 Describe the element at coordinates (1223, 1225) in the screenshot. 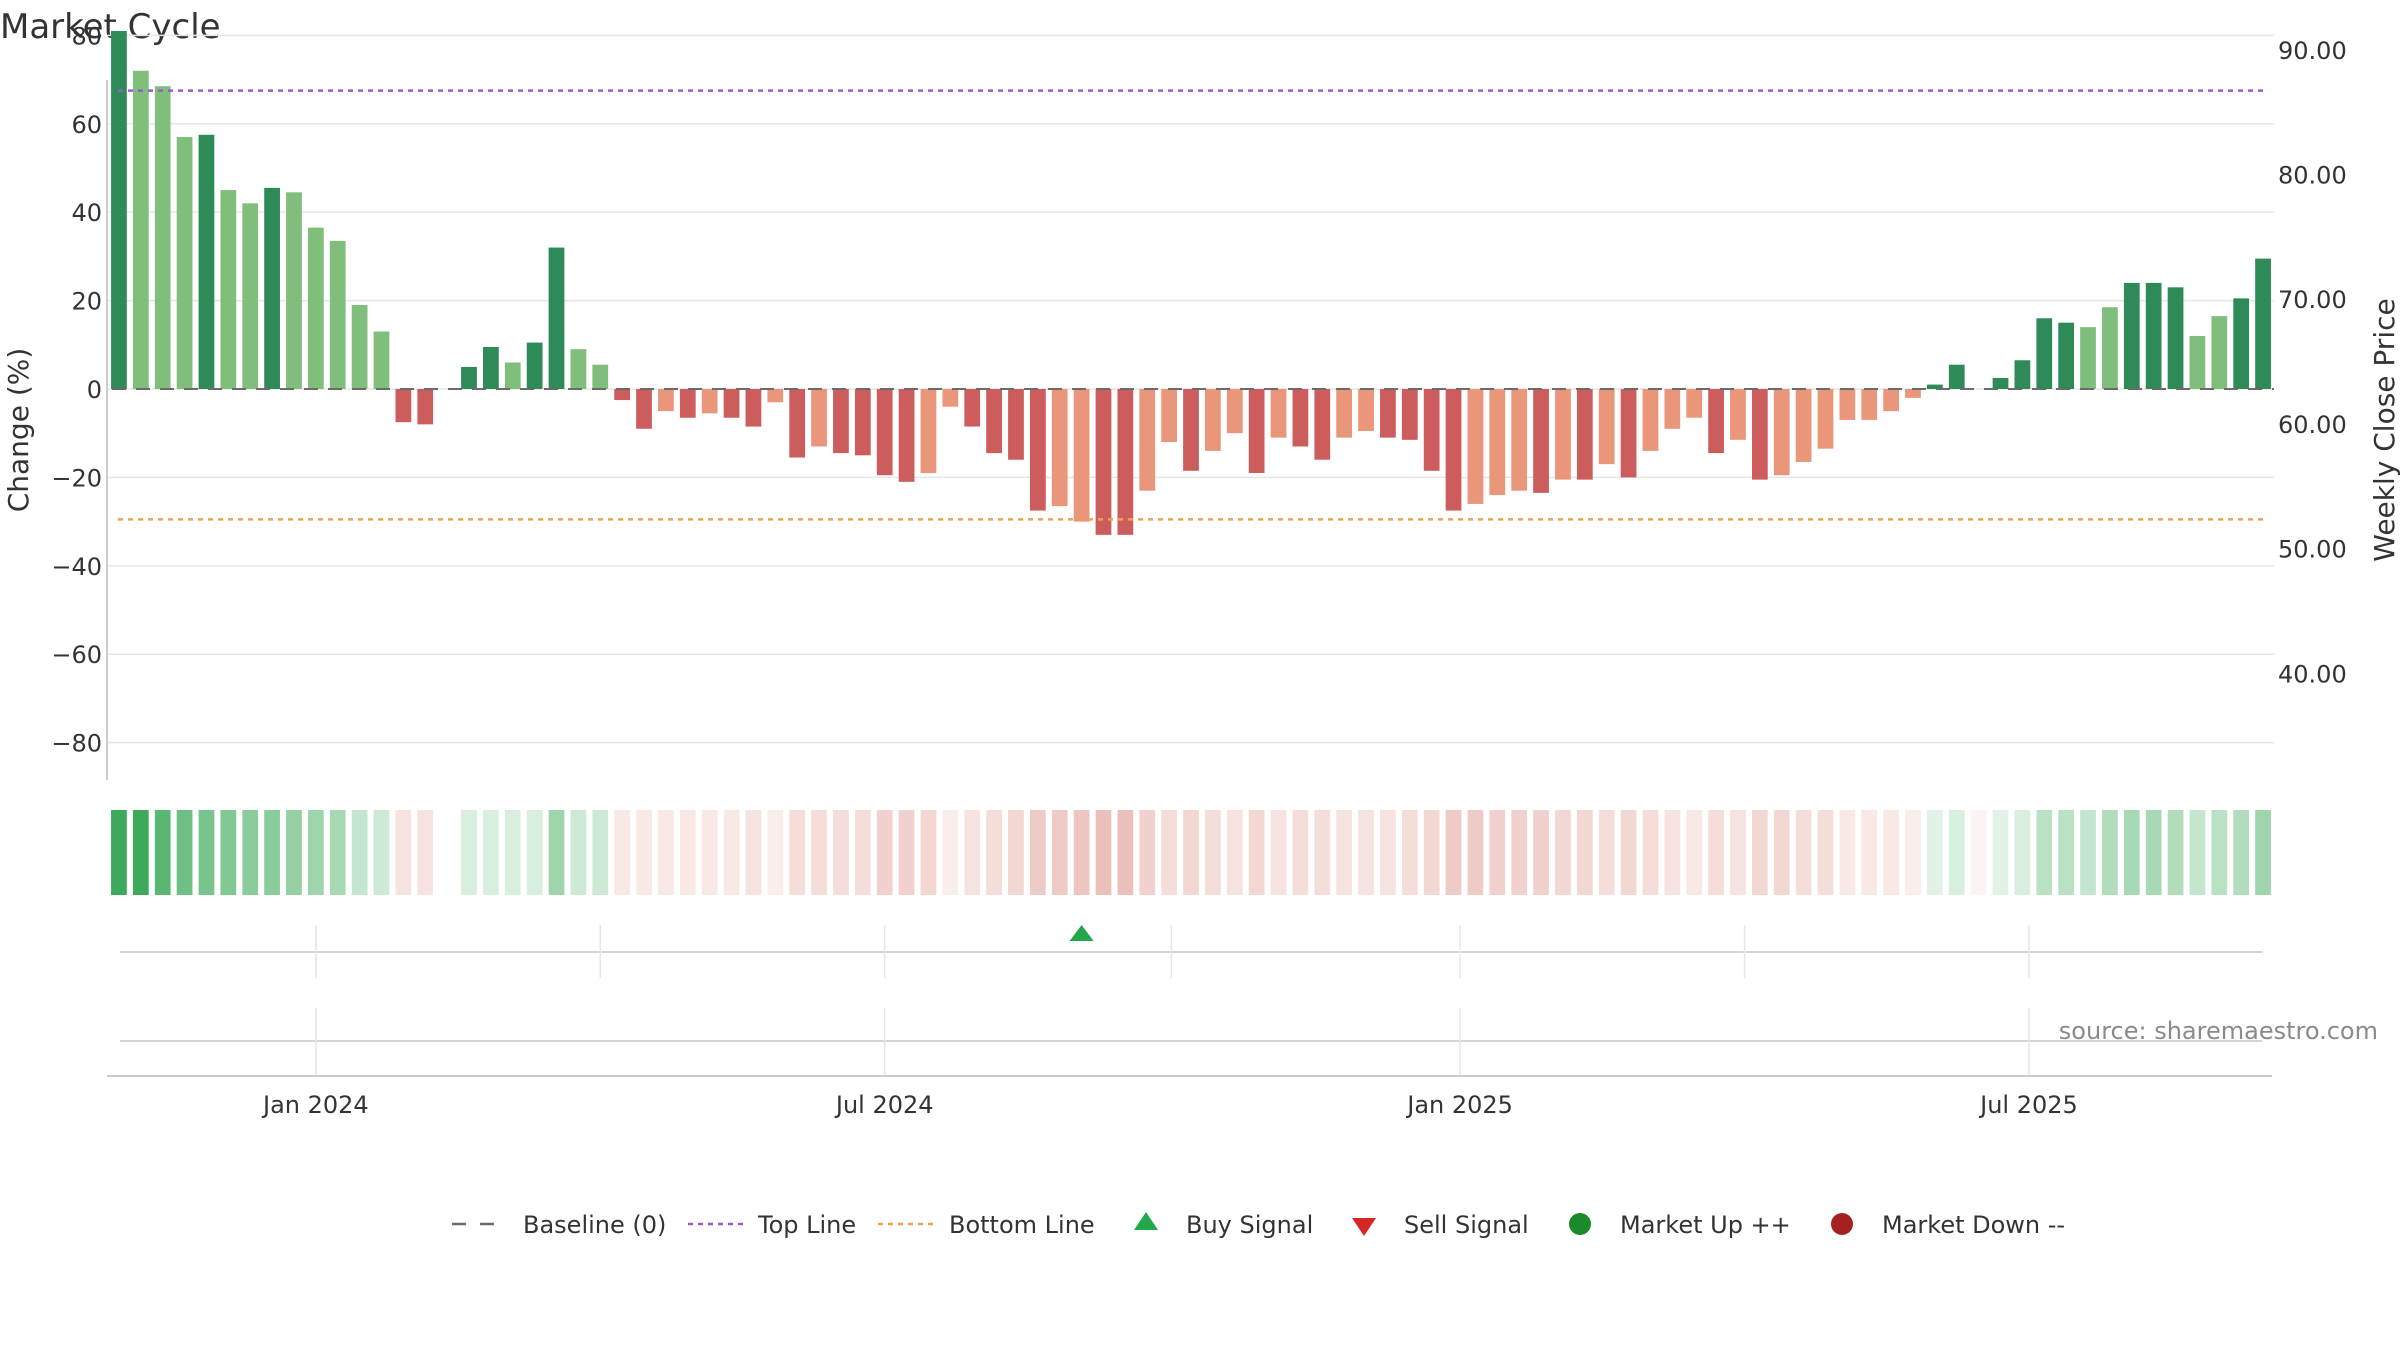

I see `legend-item-buy-signal: Buy Signal` at that location.